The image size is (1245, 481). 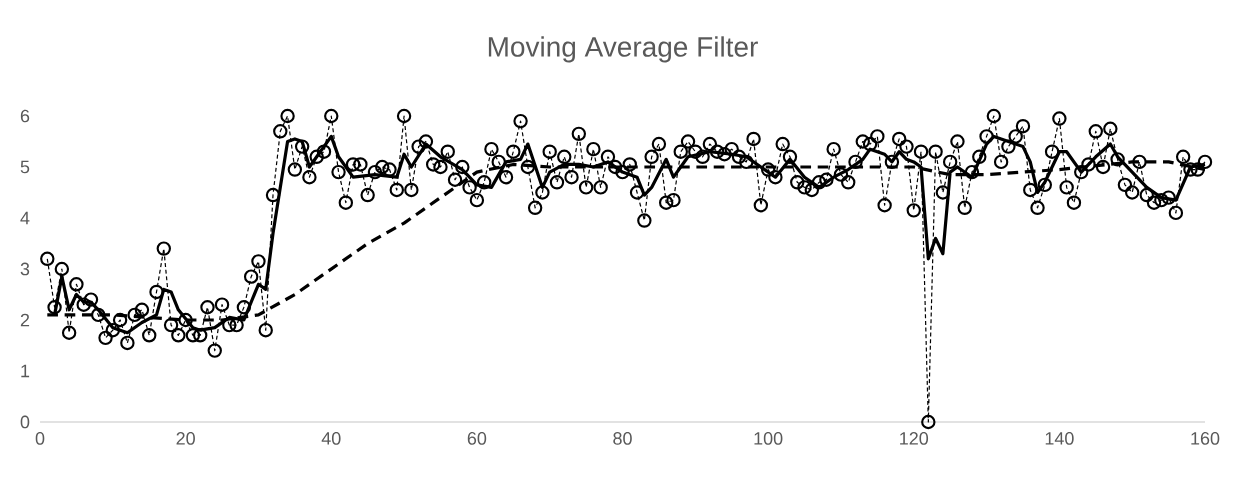 I want to click on x-tick-label: 0, so click(x=40, y=438).